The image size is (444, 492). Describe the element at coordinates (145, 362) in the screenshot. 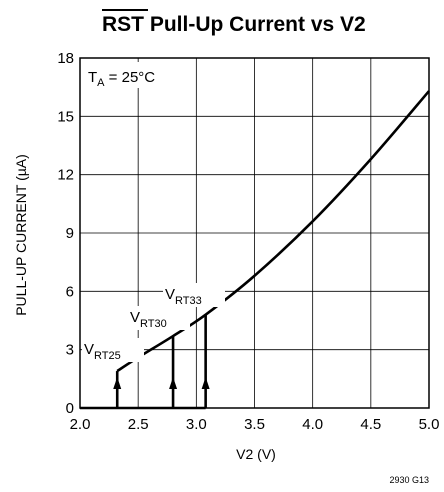

I see `threshold-layer` at that location.